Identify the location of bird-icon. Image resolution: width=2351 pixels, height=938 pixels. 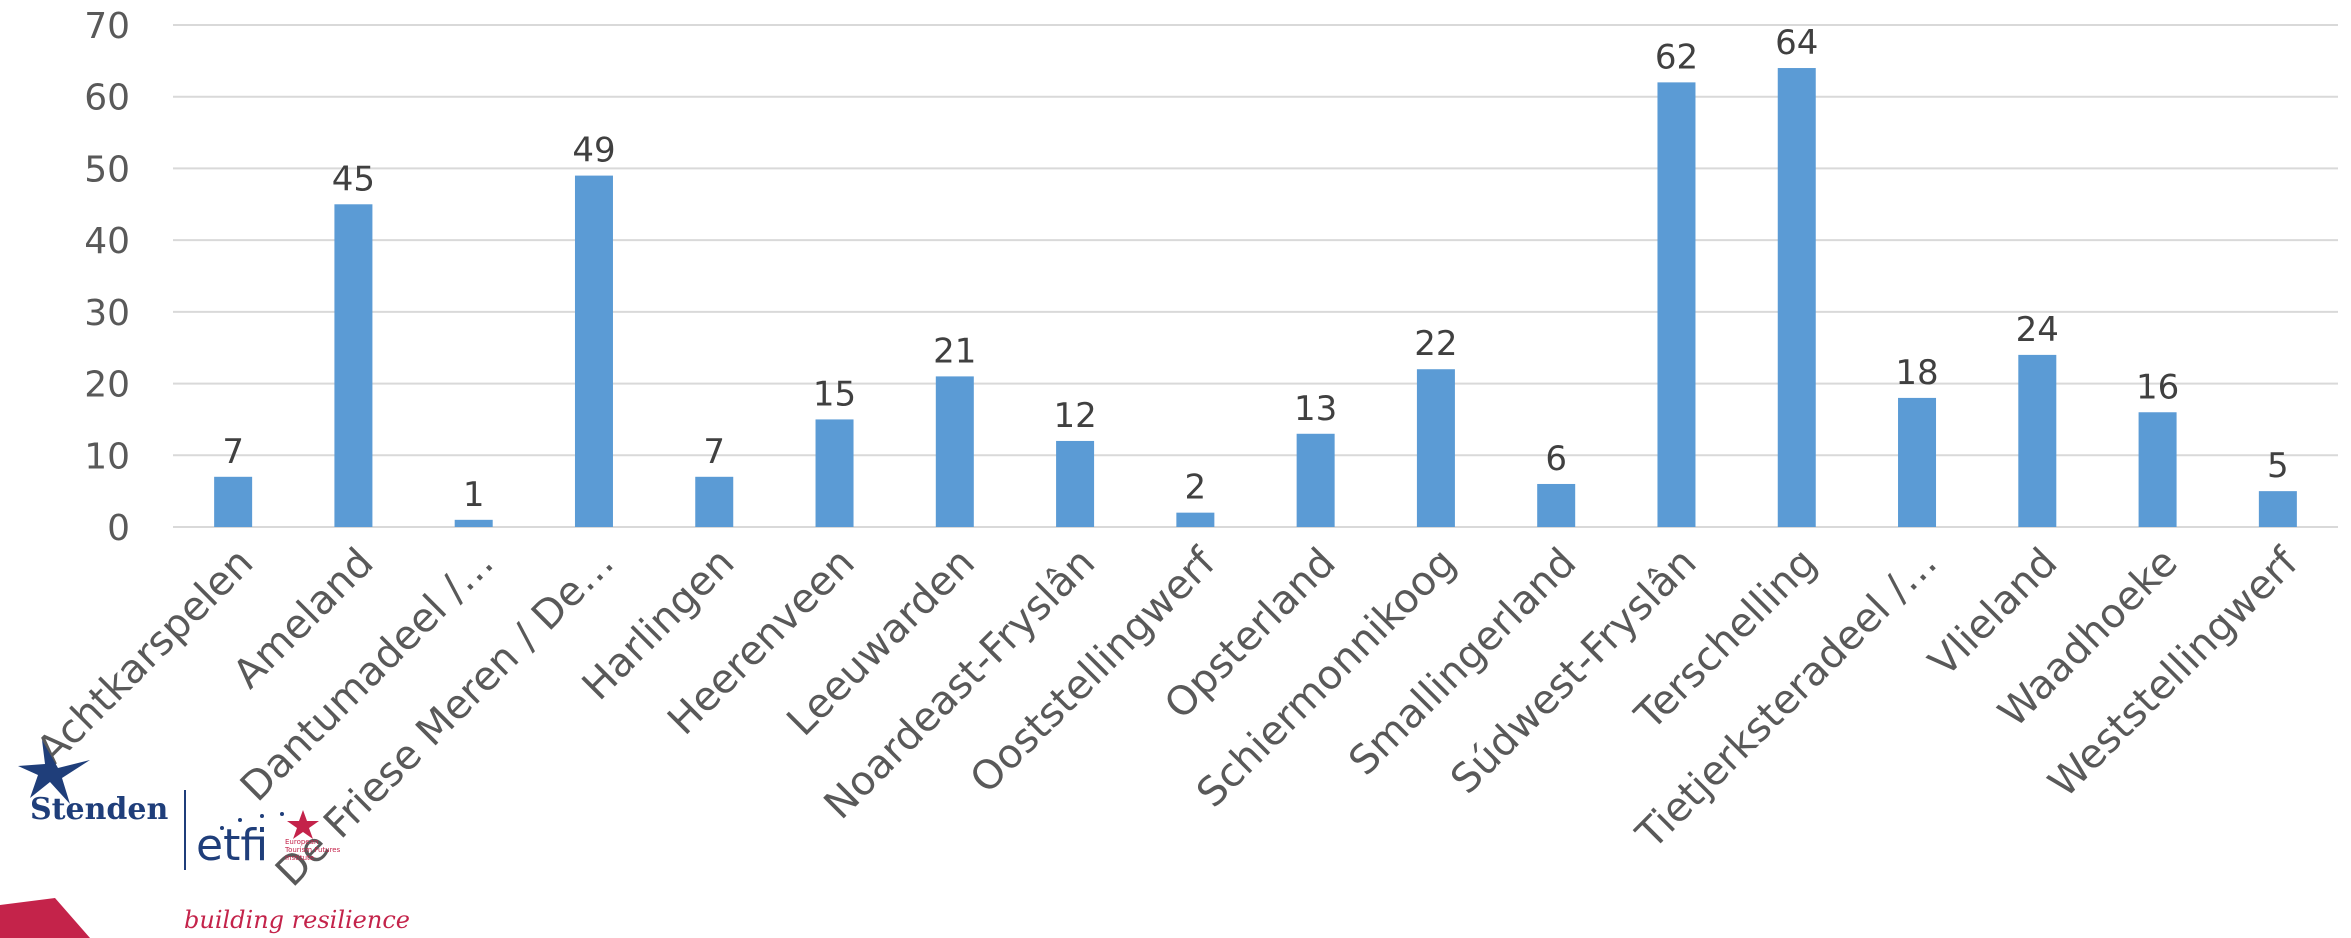
(54, 772).